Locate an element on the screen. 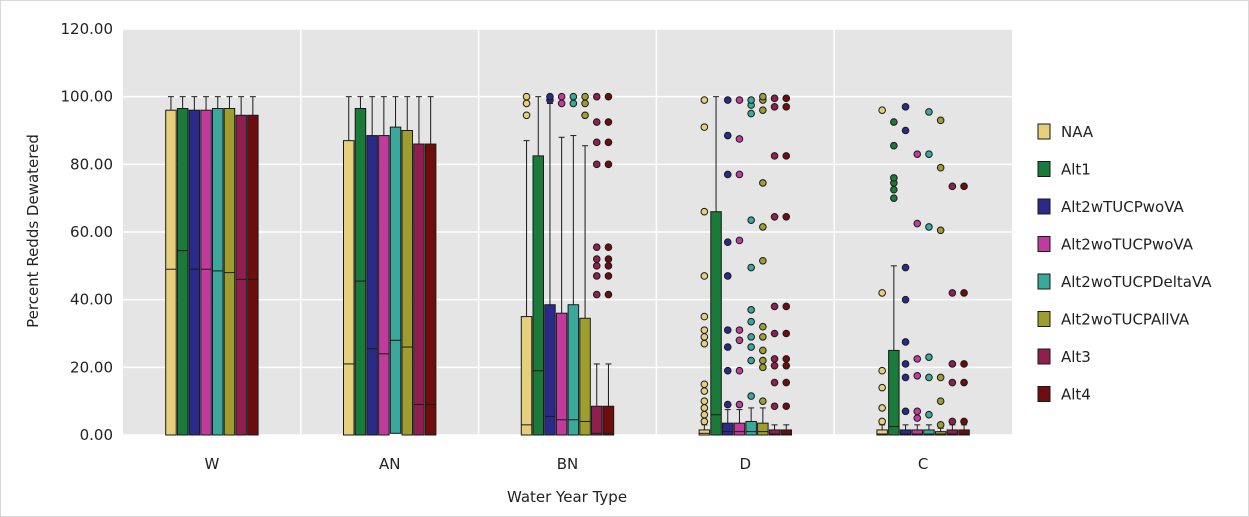 The width and height of the screenshot is (1249, 517). y-tick-label: 120.00 is located at coordinates (87, 29).